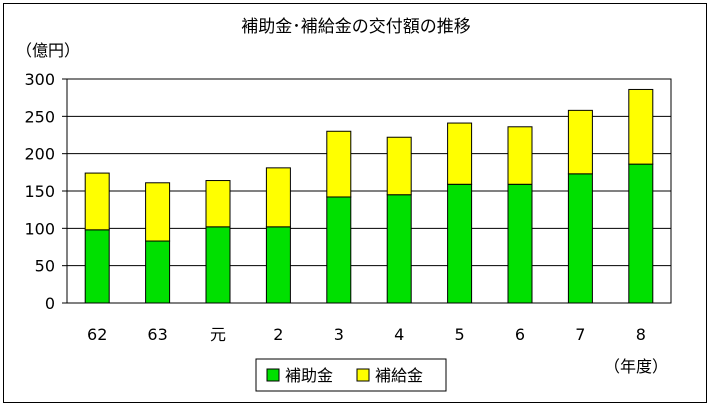 The width and height of the screenshot is (712, 409). I want to click on x-tick-label: 63, so click(157, 334).